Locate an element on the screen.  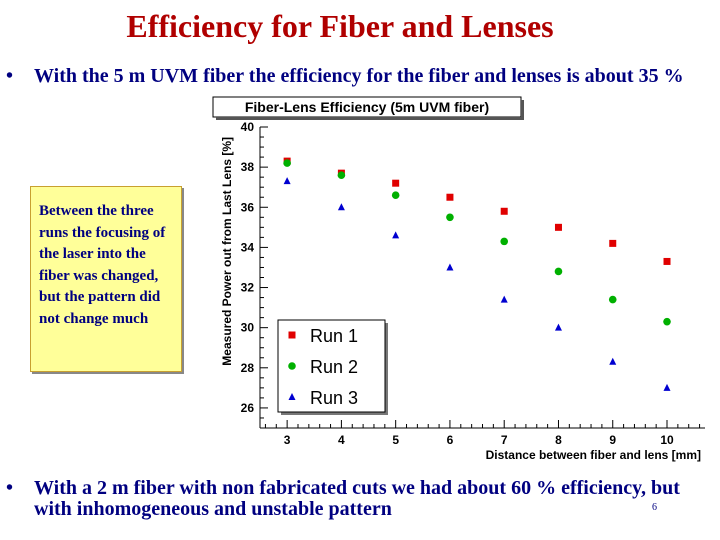
x-tick-label: 8 is located at coordinates (558, 440).